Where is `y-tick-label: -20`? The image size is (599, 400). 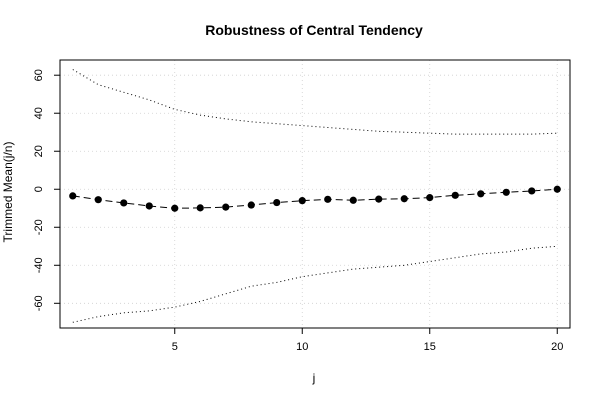
y-tick-label: -20 is located at coordinates (39, 227).